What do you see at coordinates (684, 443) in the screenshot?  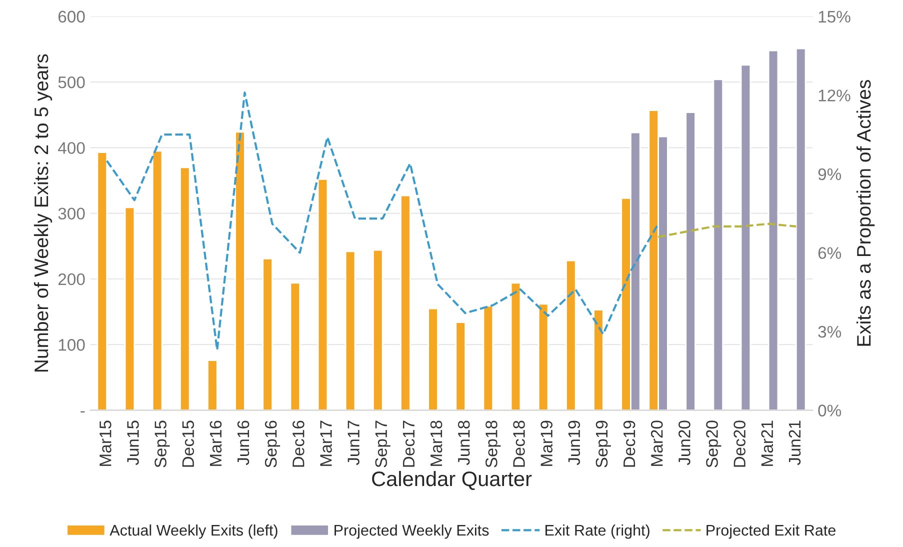 I see `x-tick-label: Jun20` at bounding box center [684, 443].